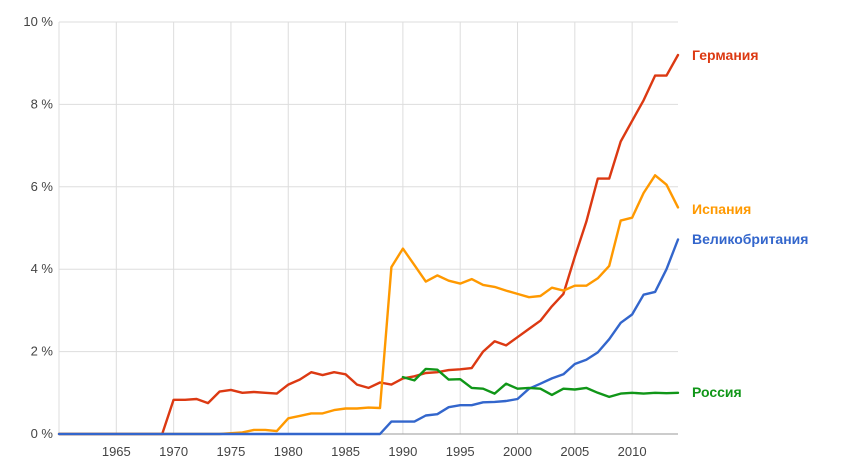  What do you see at coordinates (42, 433) in the screenshot?
I see `y-tick-label: 0 %` at bounding box center [42, 433].